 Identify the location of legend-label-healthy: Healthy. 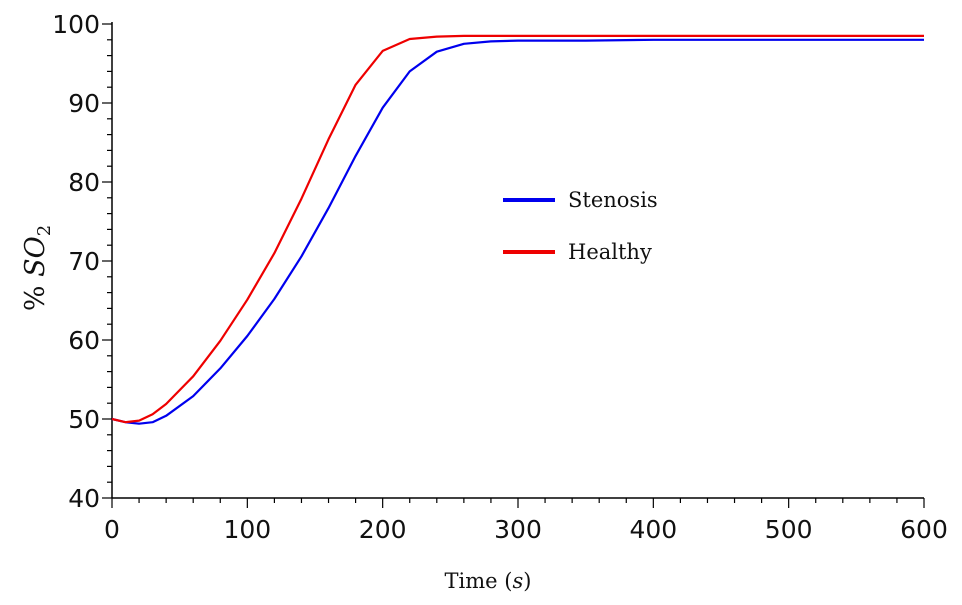
(610, 252).